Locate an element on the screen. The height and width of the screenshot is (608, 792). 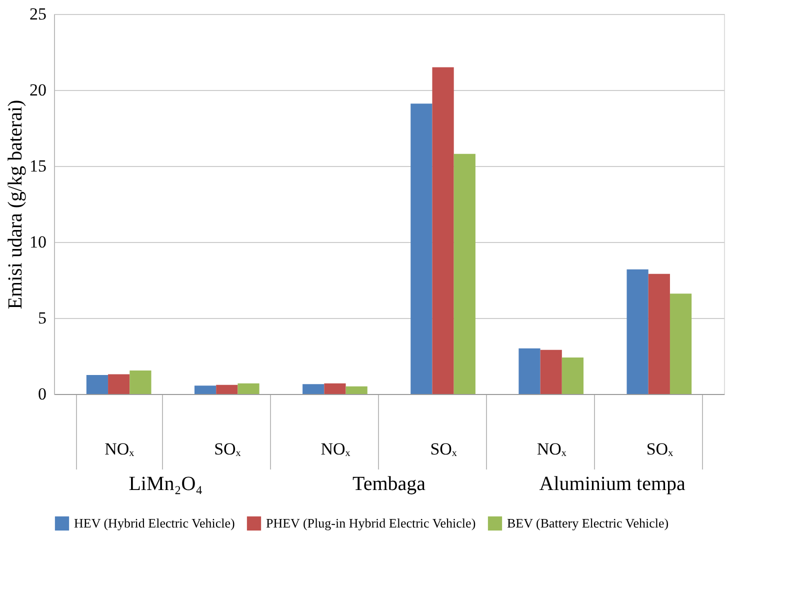
y-tick-label: 5 is located at coordinates (42, 318).